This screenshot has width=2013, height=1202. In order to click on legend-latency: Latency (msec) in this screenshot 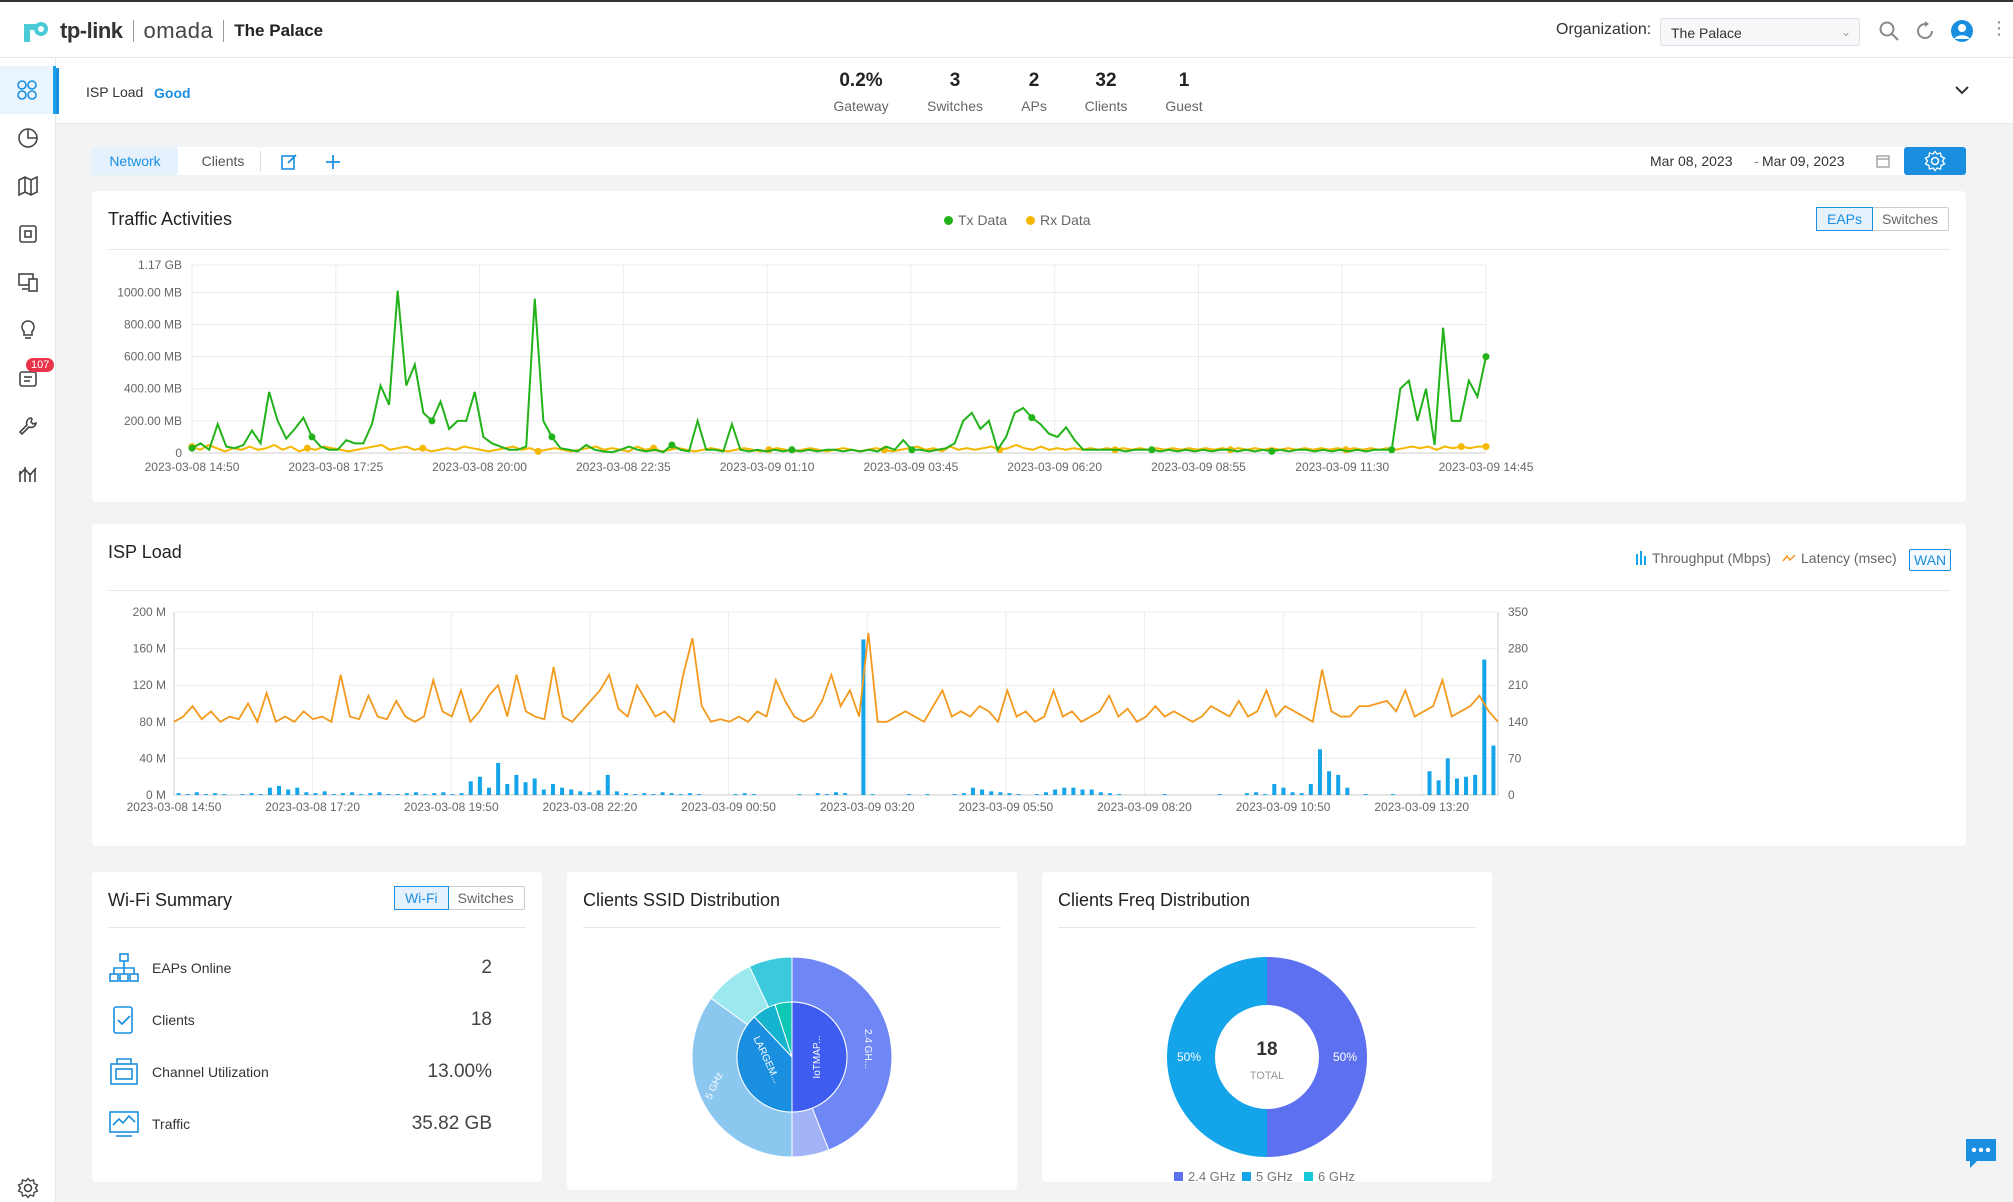, I will do `click(1839, 558)`.